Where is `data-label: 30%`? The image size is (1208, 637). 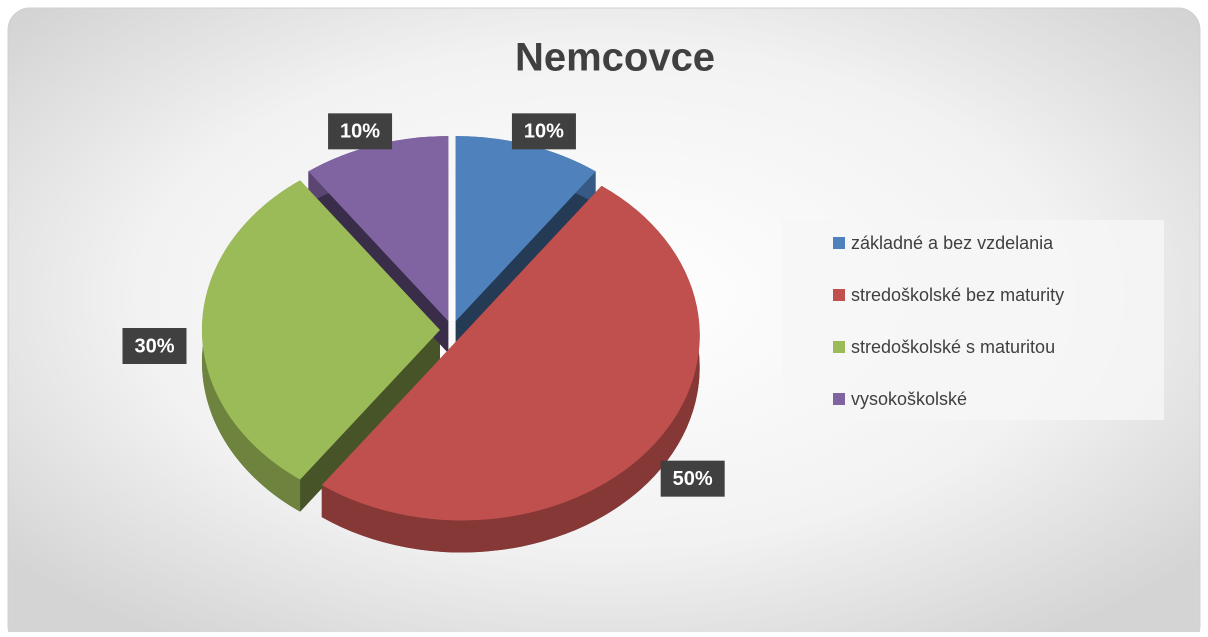
data-label: 30% is located at coordinates (154, 346).